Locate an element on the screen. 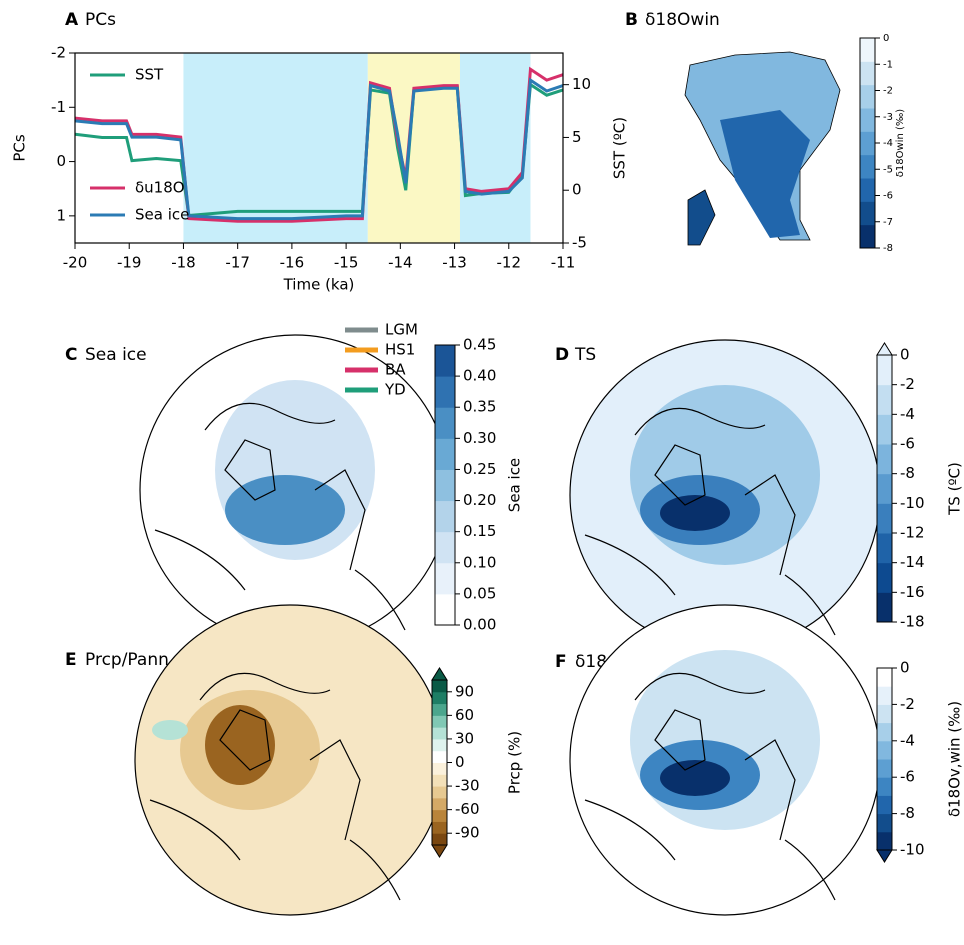 This screenshot has width=964, height=945. y2-axis-label: SST (ºC) is located at coordinates (620, 148).